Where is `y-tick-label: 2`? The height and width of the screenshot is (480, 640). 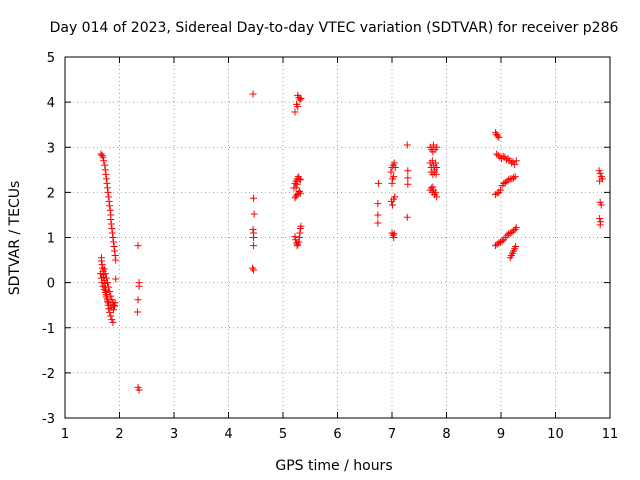
y-tick-label: 2 is located at coordinates (51, 193).